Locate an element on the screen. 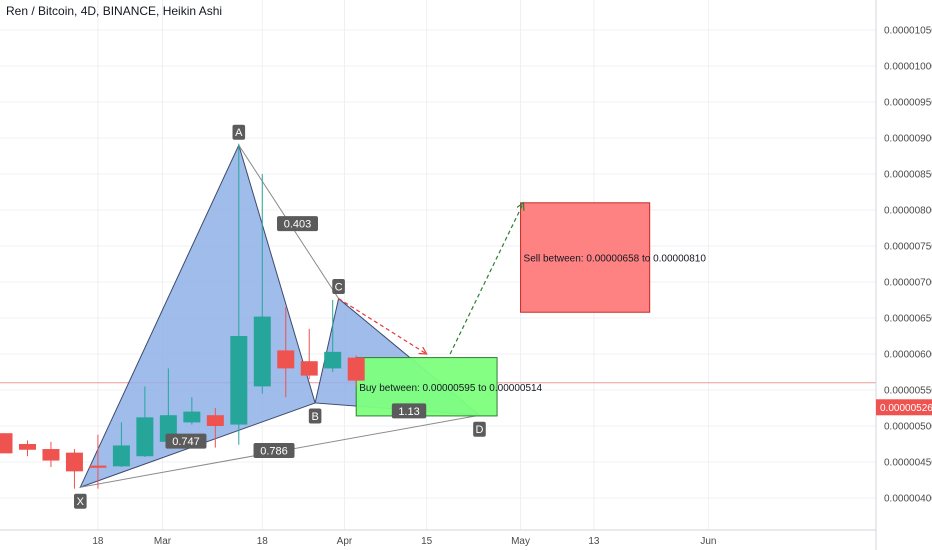  price-axis-label: 0.00000700 is located at coordinates (908, 283).